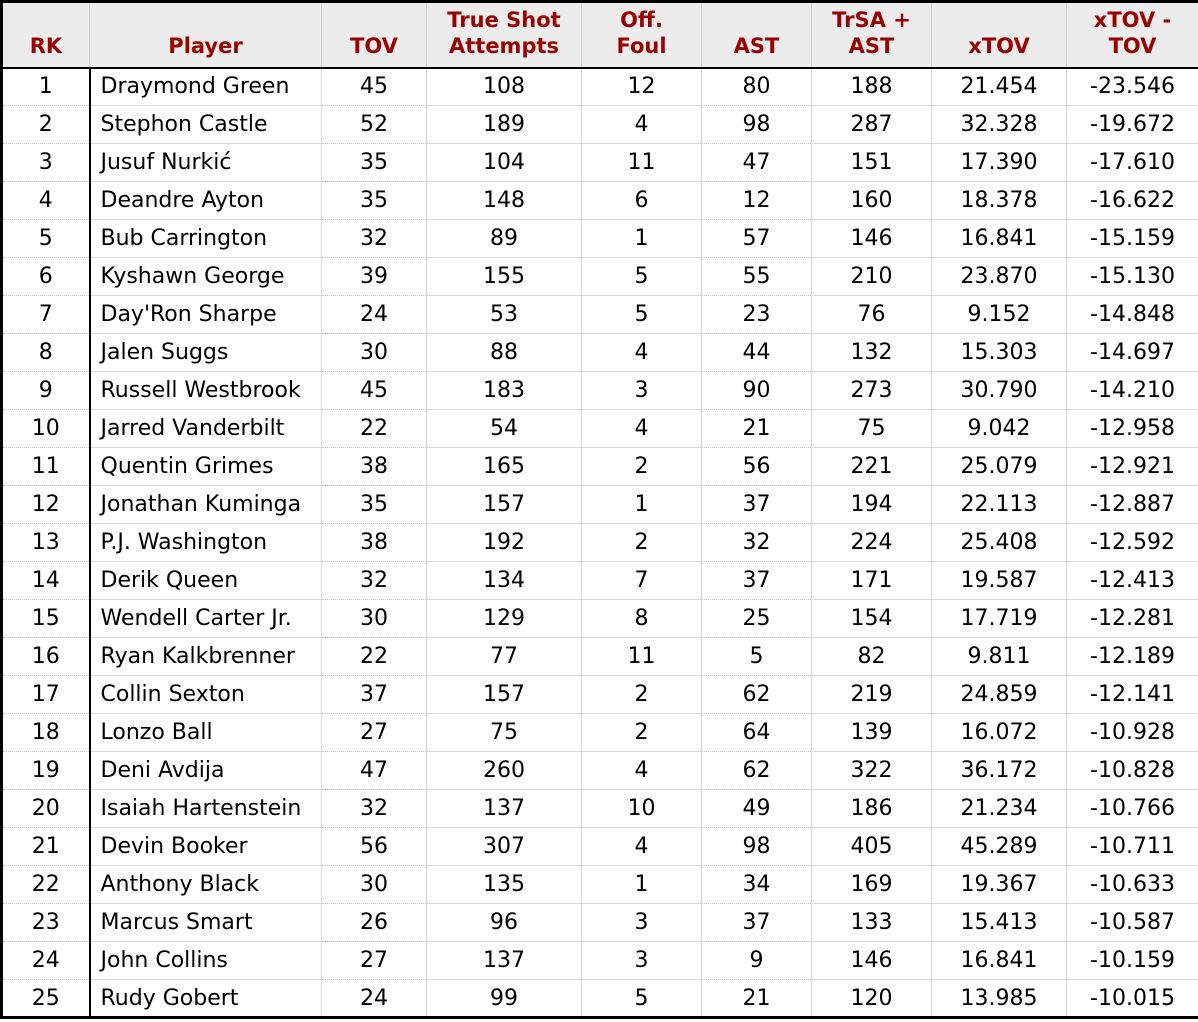 Image resolution: width=1198 pixels, height=1022 pixels. What do you see at coordinates (641, 884) in the screenshot?
I see `cell-off_foul: 1` at bounding box center [641, 884].